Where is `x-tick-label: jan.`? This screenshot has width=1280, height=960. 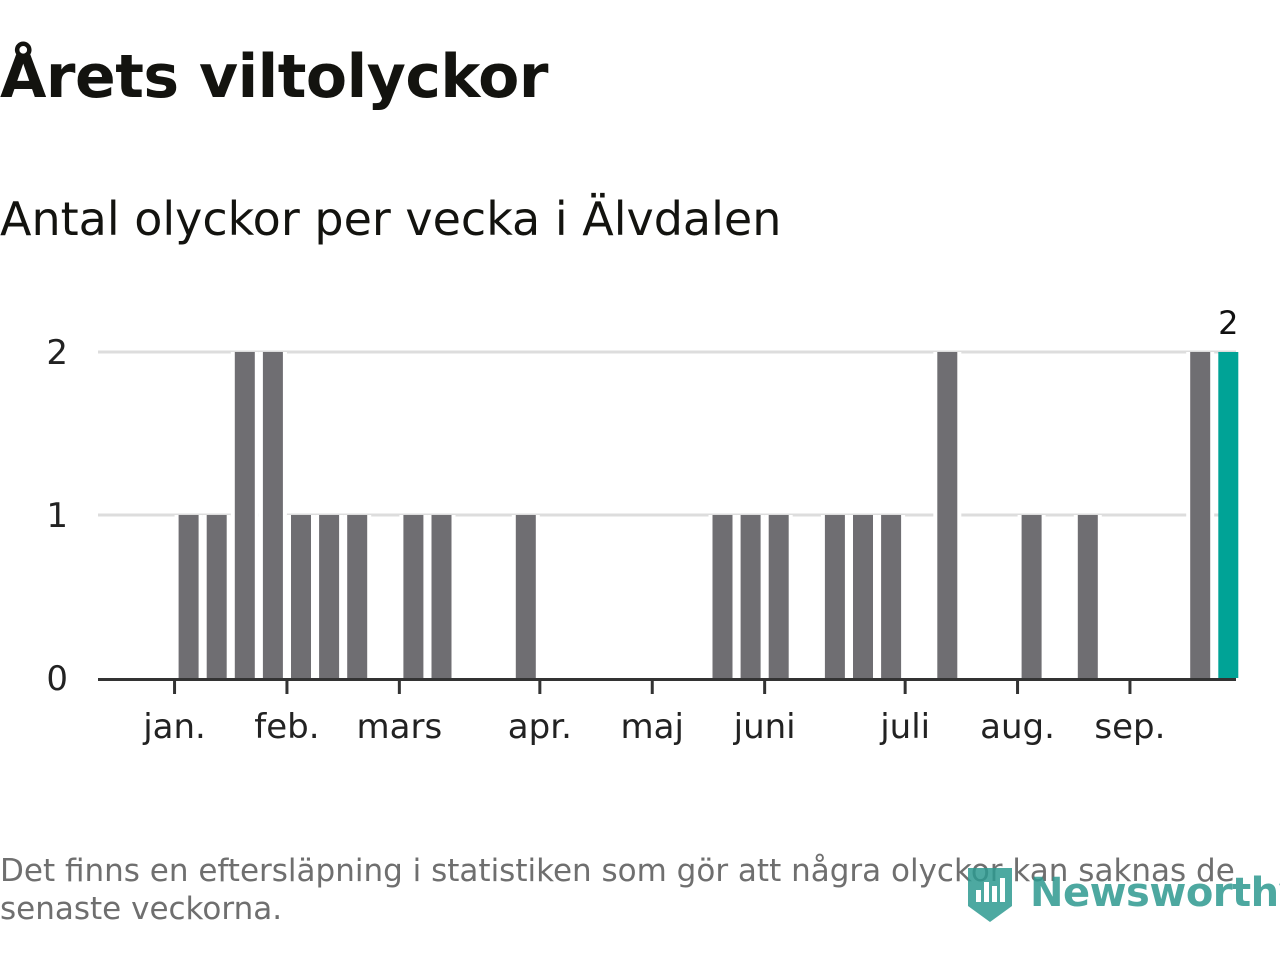 x-tick-label: jan. is located at coordinates (174, 727).